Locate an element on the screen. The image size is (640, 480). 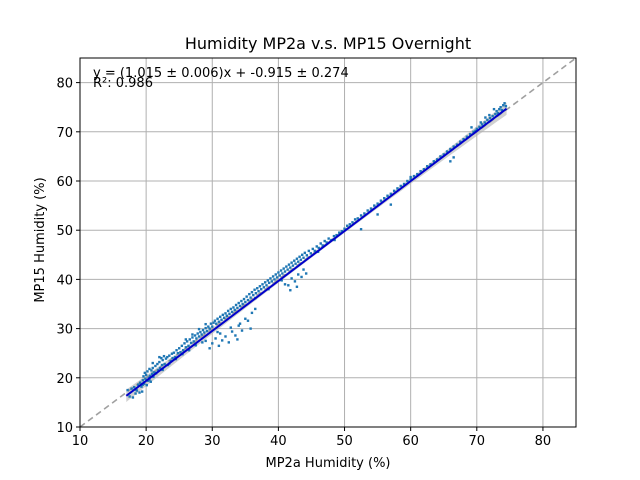
x-tick-label: 40 is located at coordinates (278, 441).